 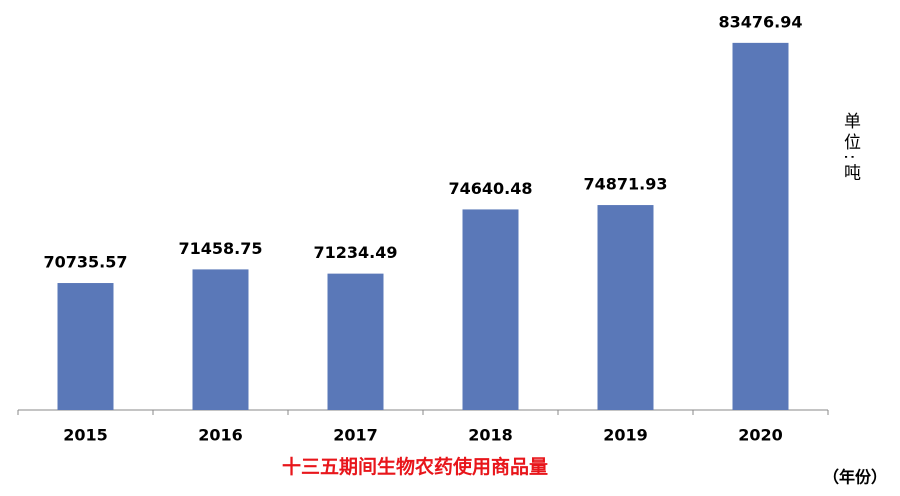 What do you see at coordinates (220, 435) in the screenshot?
I see `x-tick-label: 2016` at bounding box center [220, 435].